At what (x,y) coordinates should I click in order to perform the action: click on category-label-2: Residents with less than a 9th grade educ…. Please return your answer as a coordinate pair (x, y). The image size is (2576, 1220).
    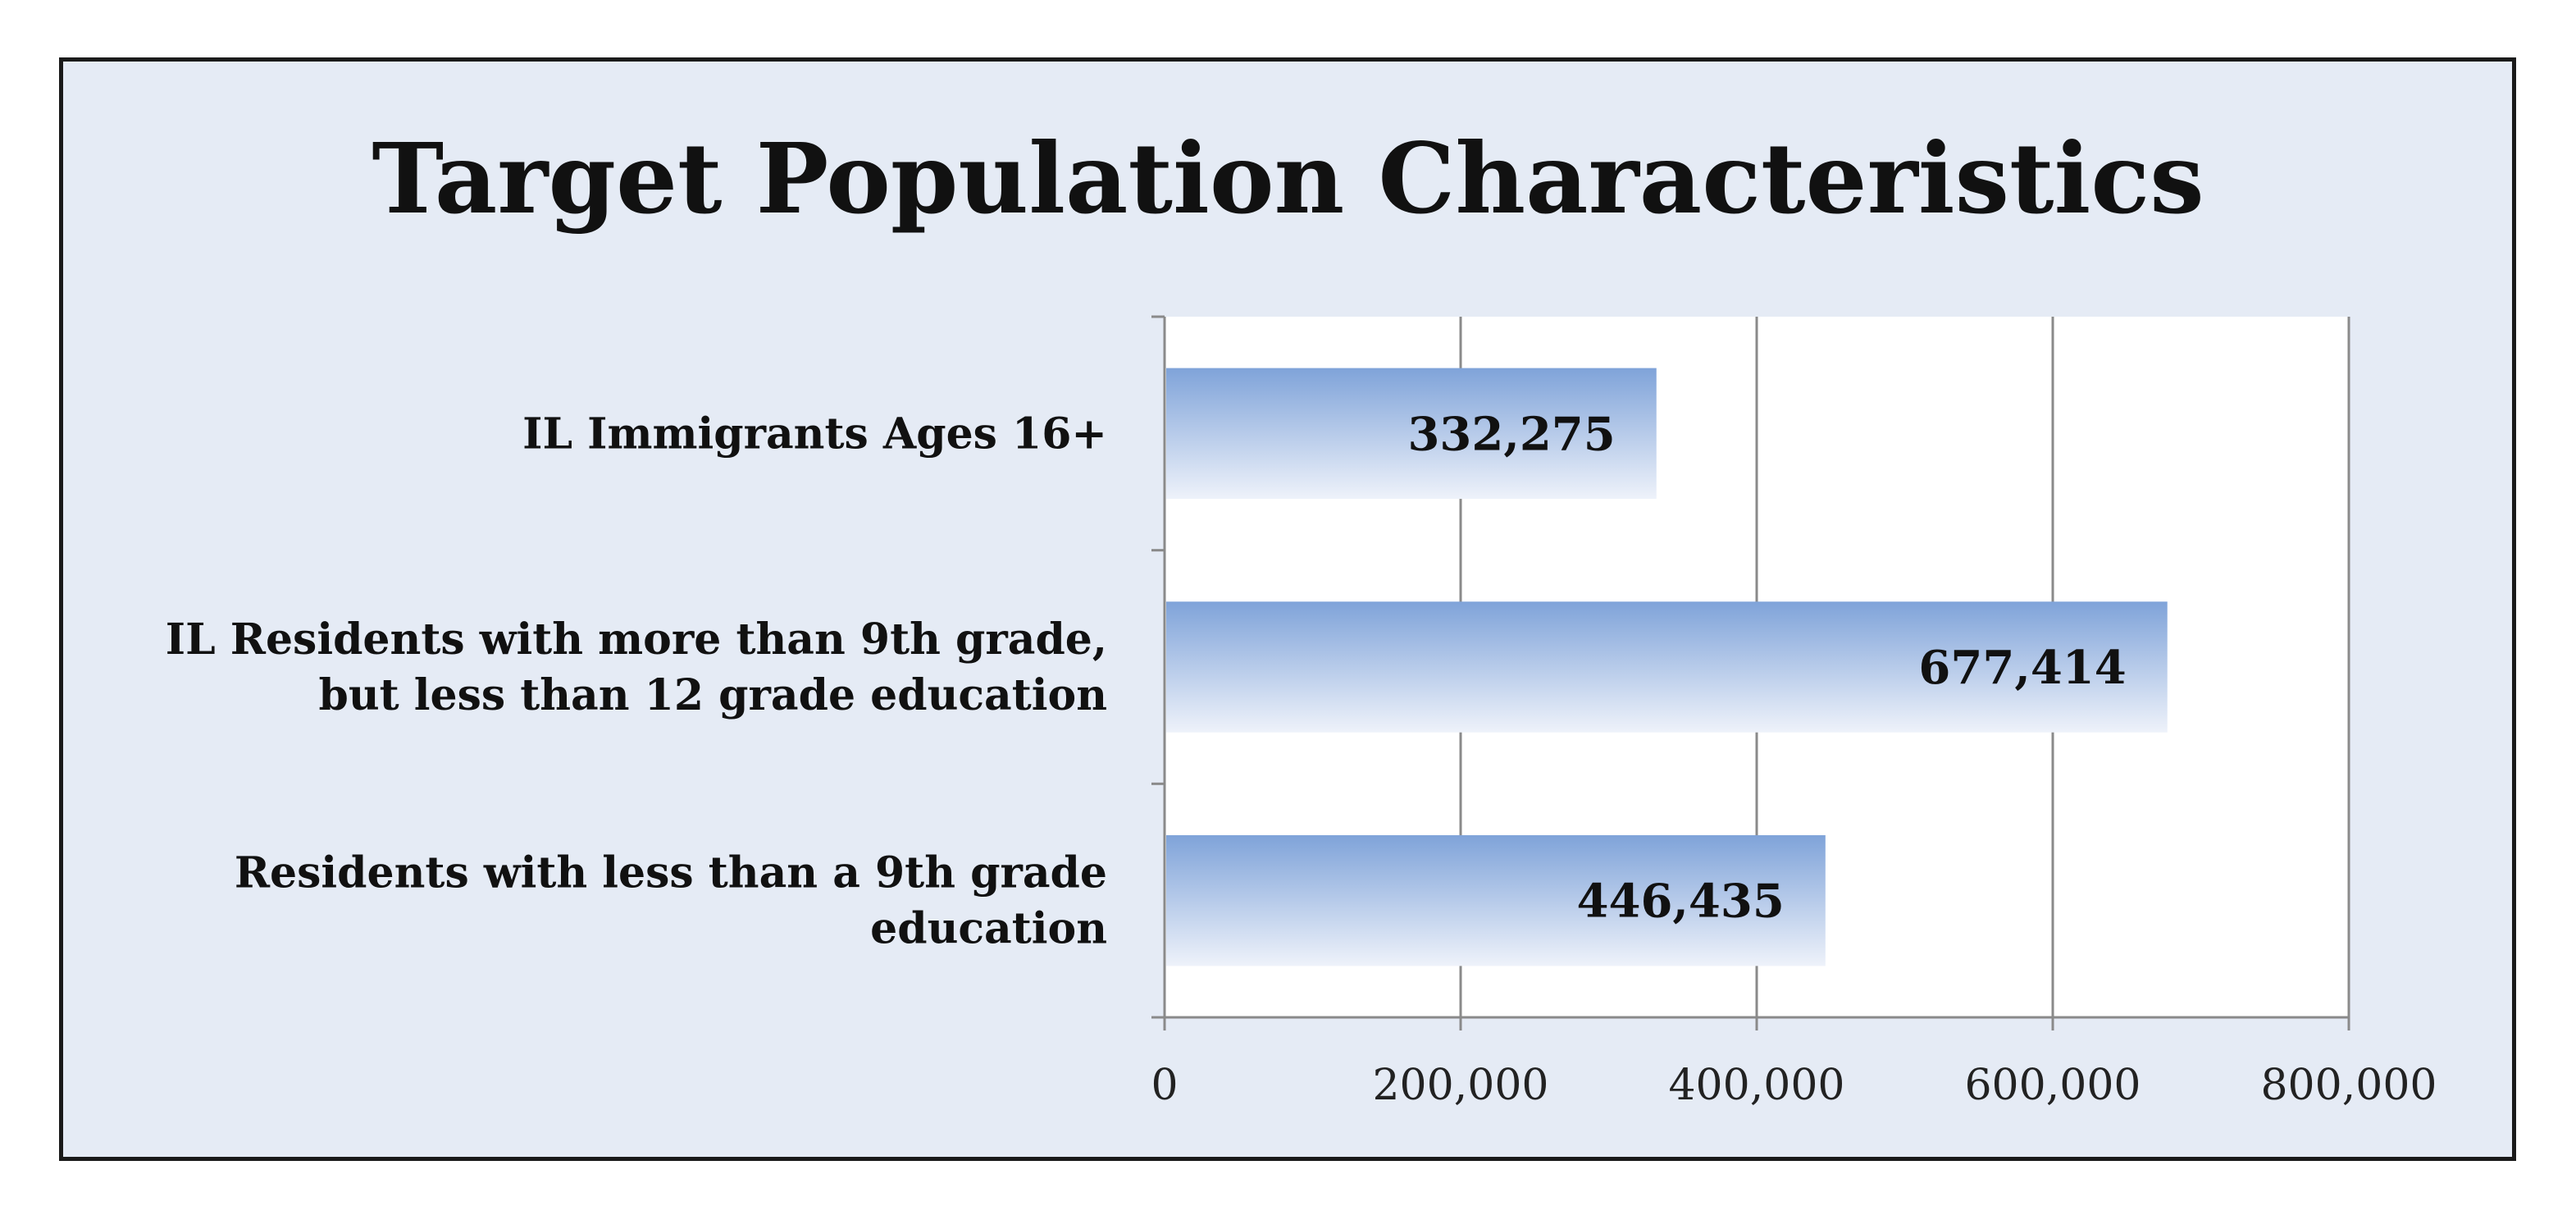
    Looking at the image, I should click on (671, 901).